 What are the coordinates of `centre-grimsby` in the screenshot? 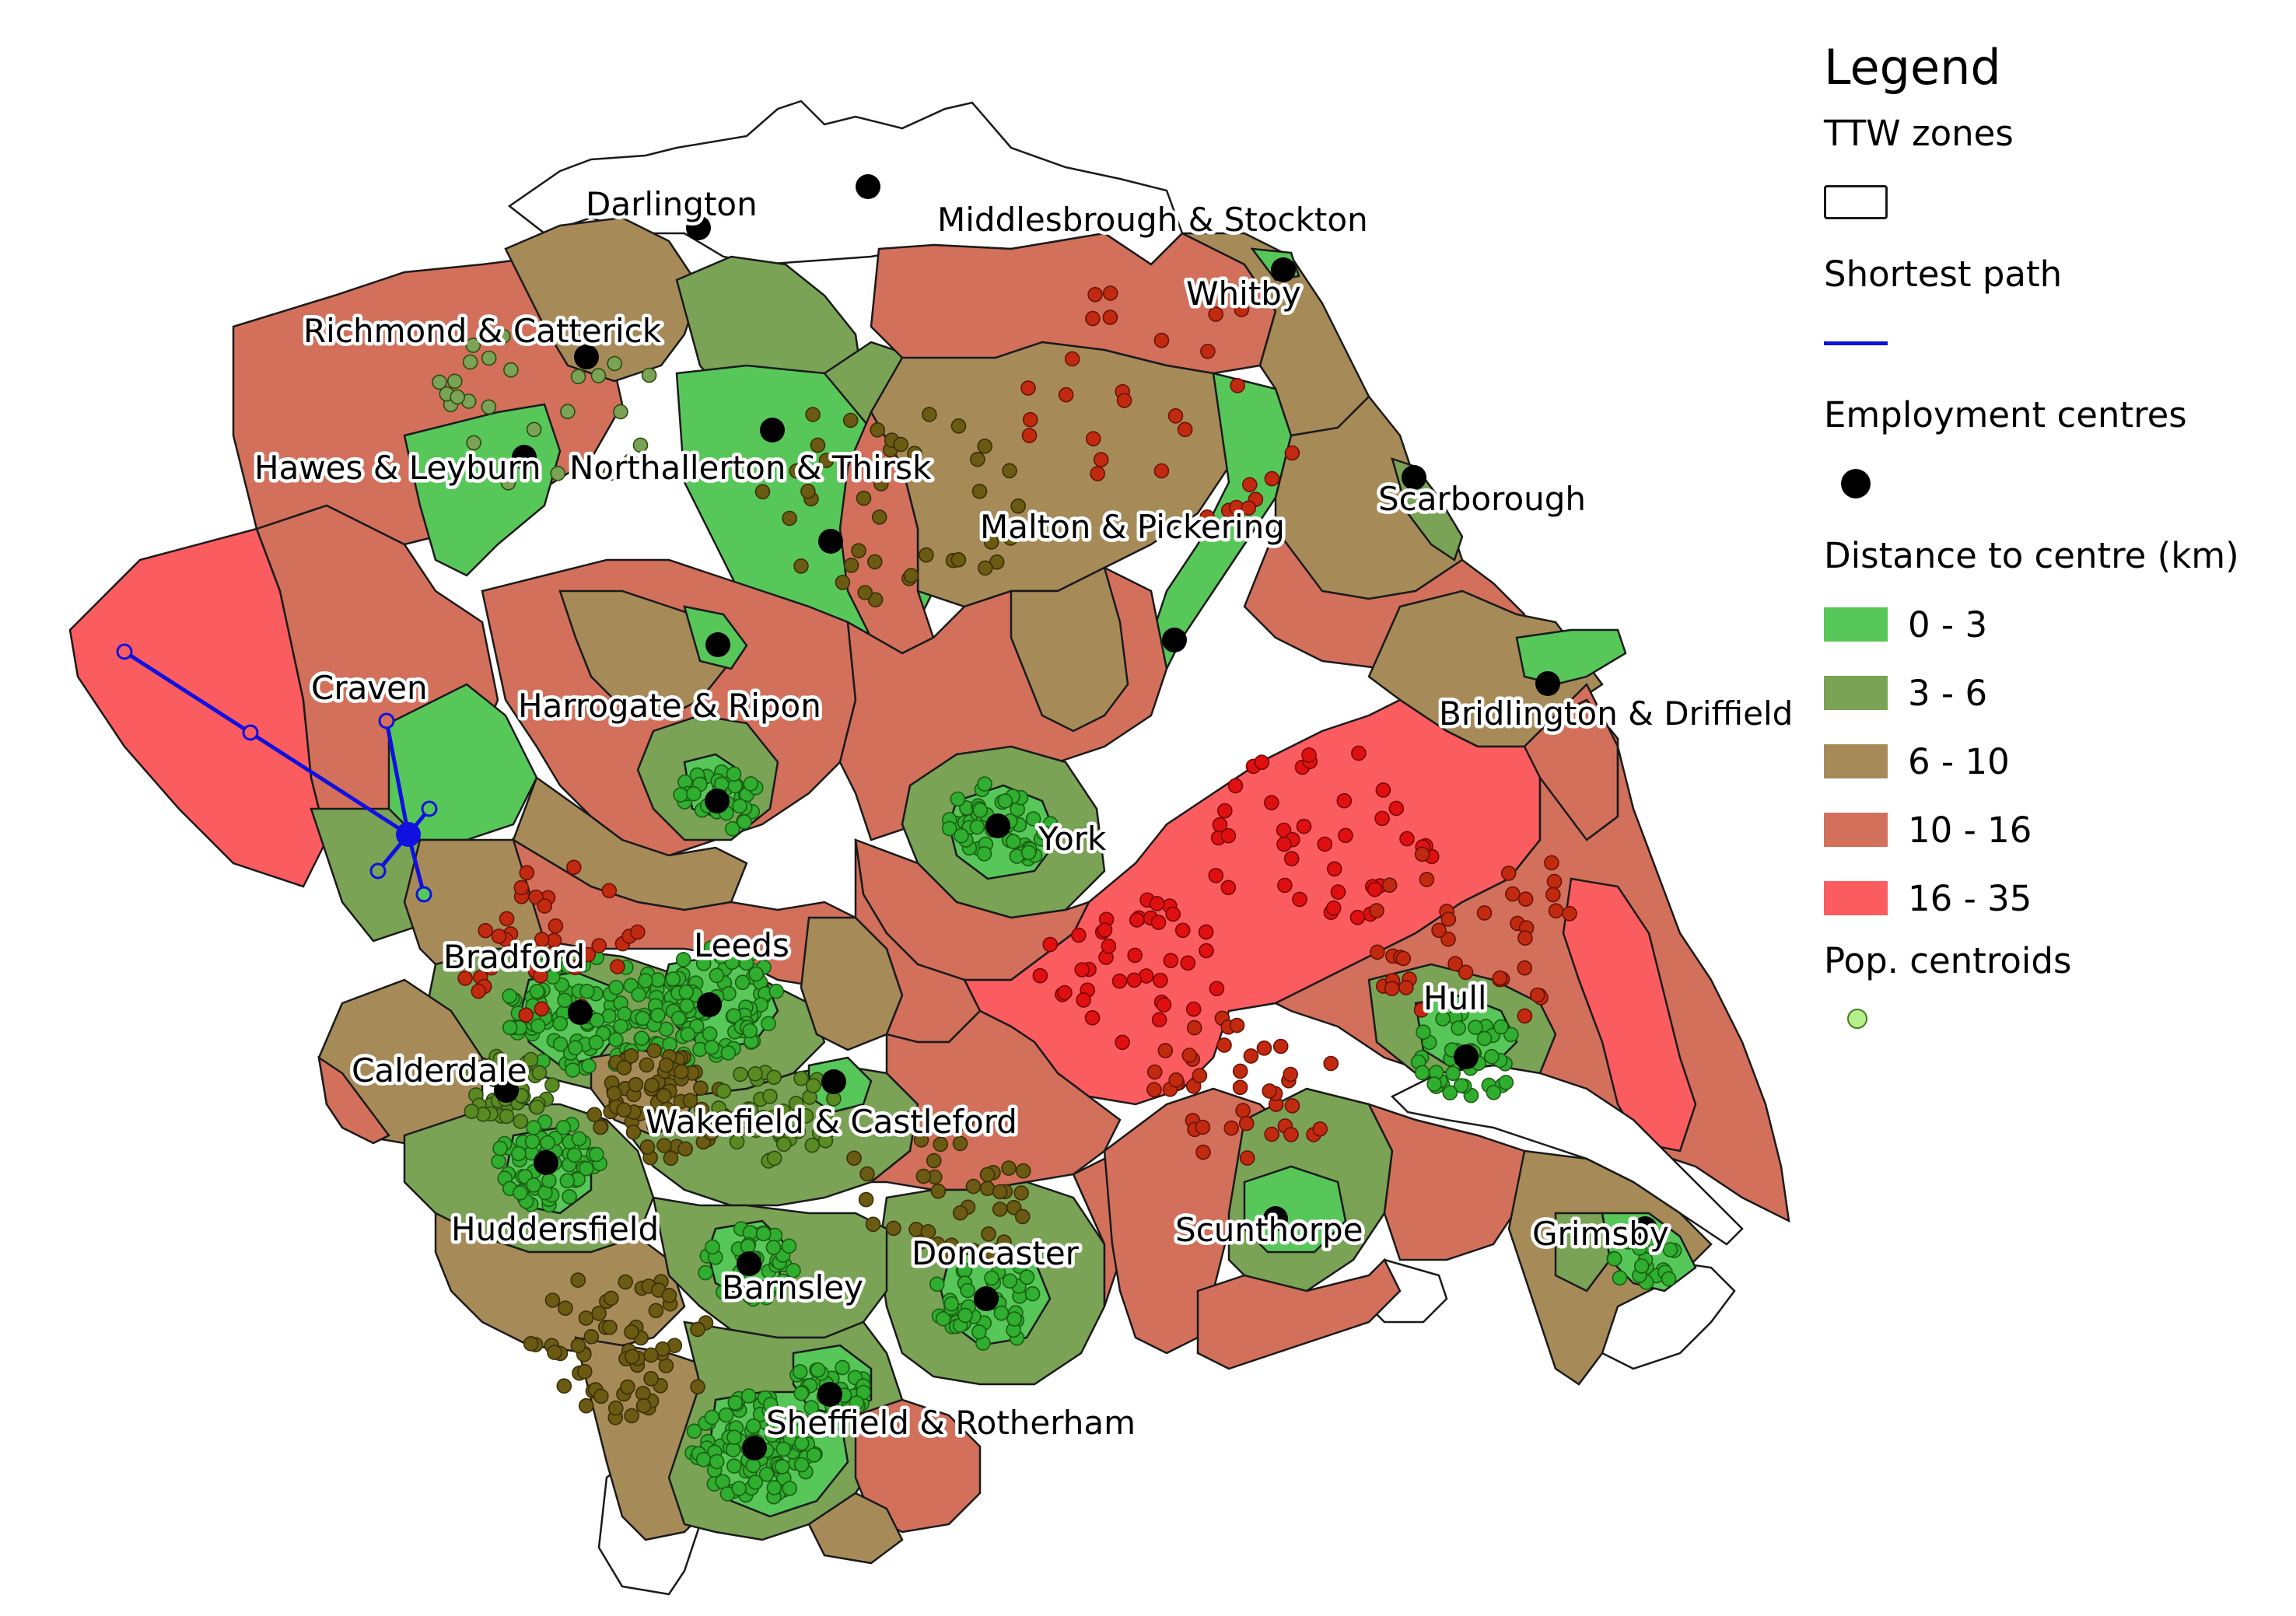 It's located at (1645, 1228).